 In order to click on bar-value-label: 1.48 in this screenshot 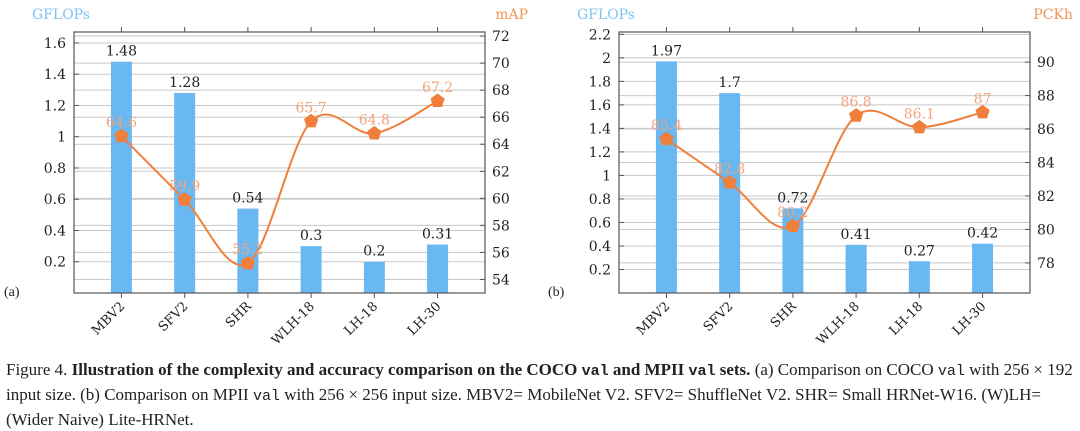, I will do `click(121, 52)`.